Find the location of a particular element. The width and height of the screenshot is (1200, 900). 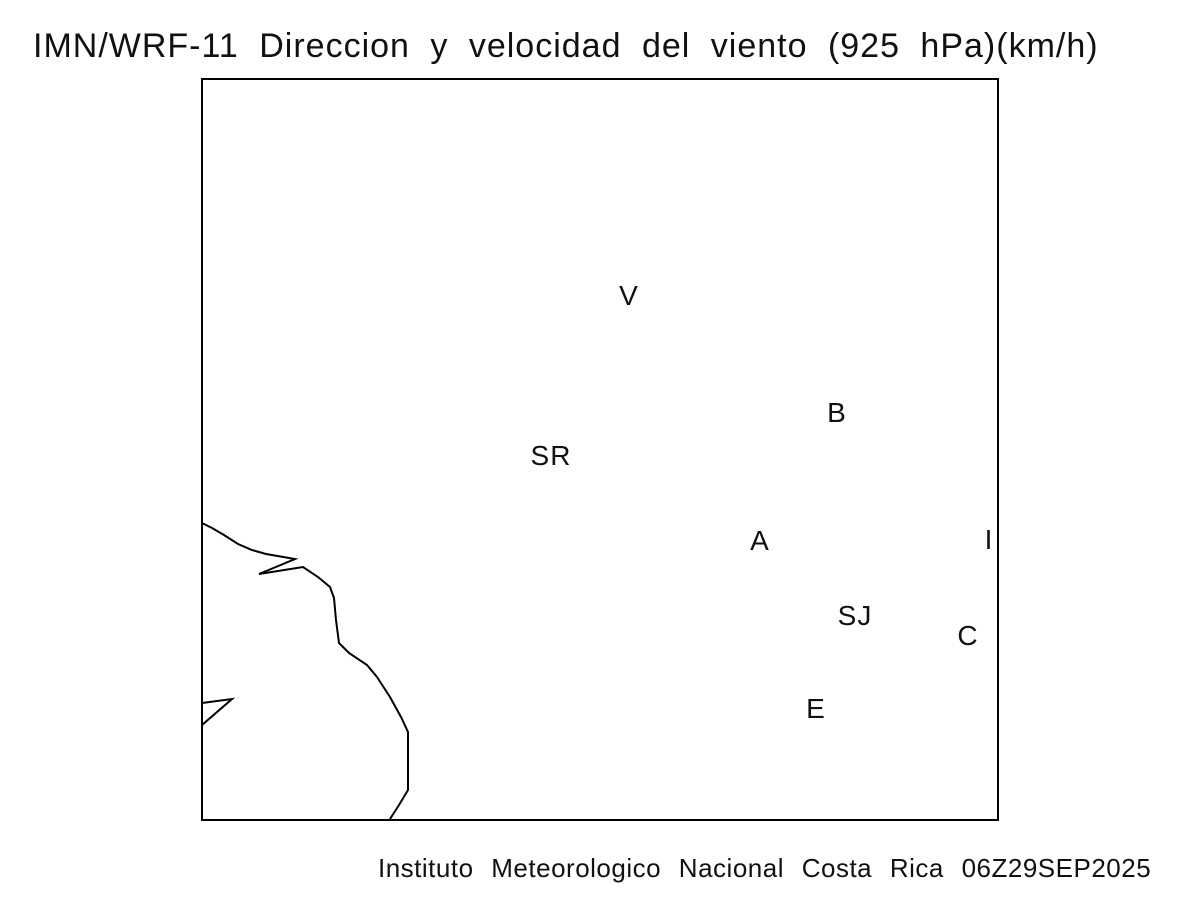

coastline-inlet-spike is located at coordinates (218, 711).